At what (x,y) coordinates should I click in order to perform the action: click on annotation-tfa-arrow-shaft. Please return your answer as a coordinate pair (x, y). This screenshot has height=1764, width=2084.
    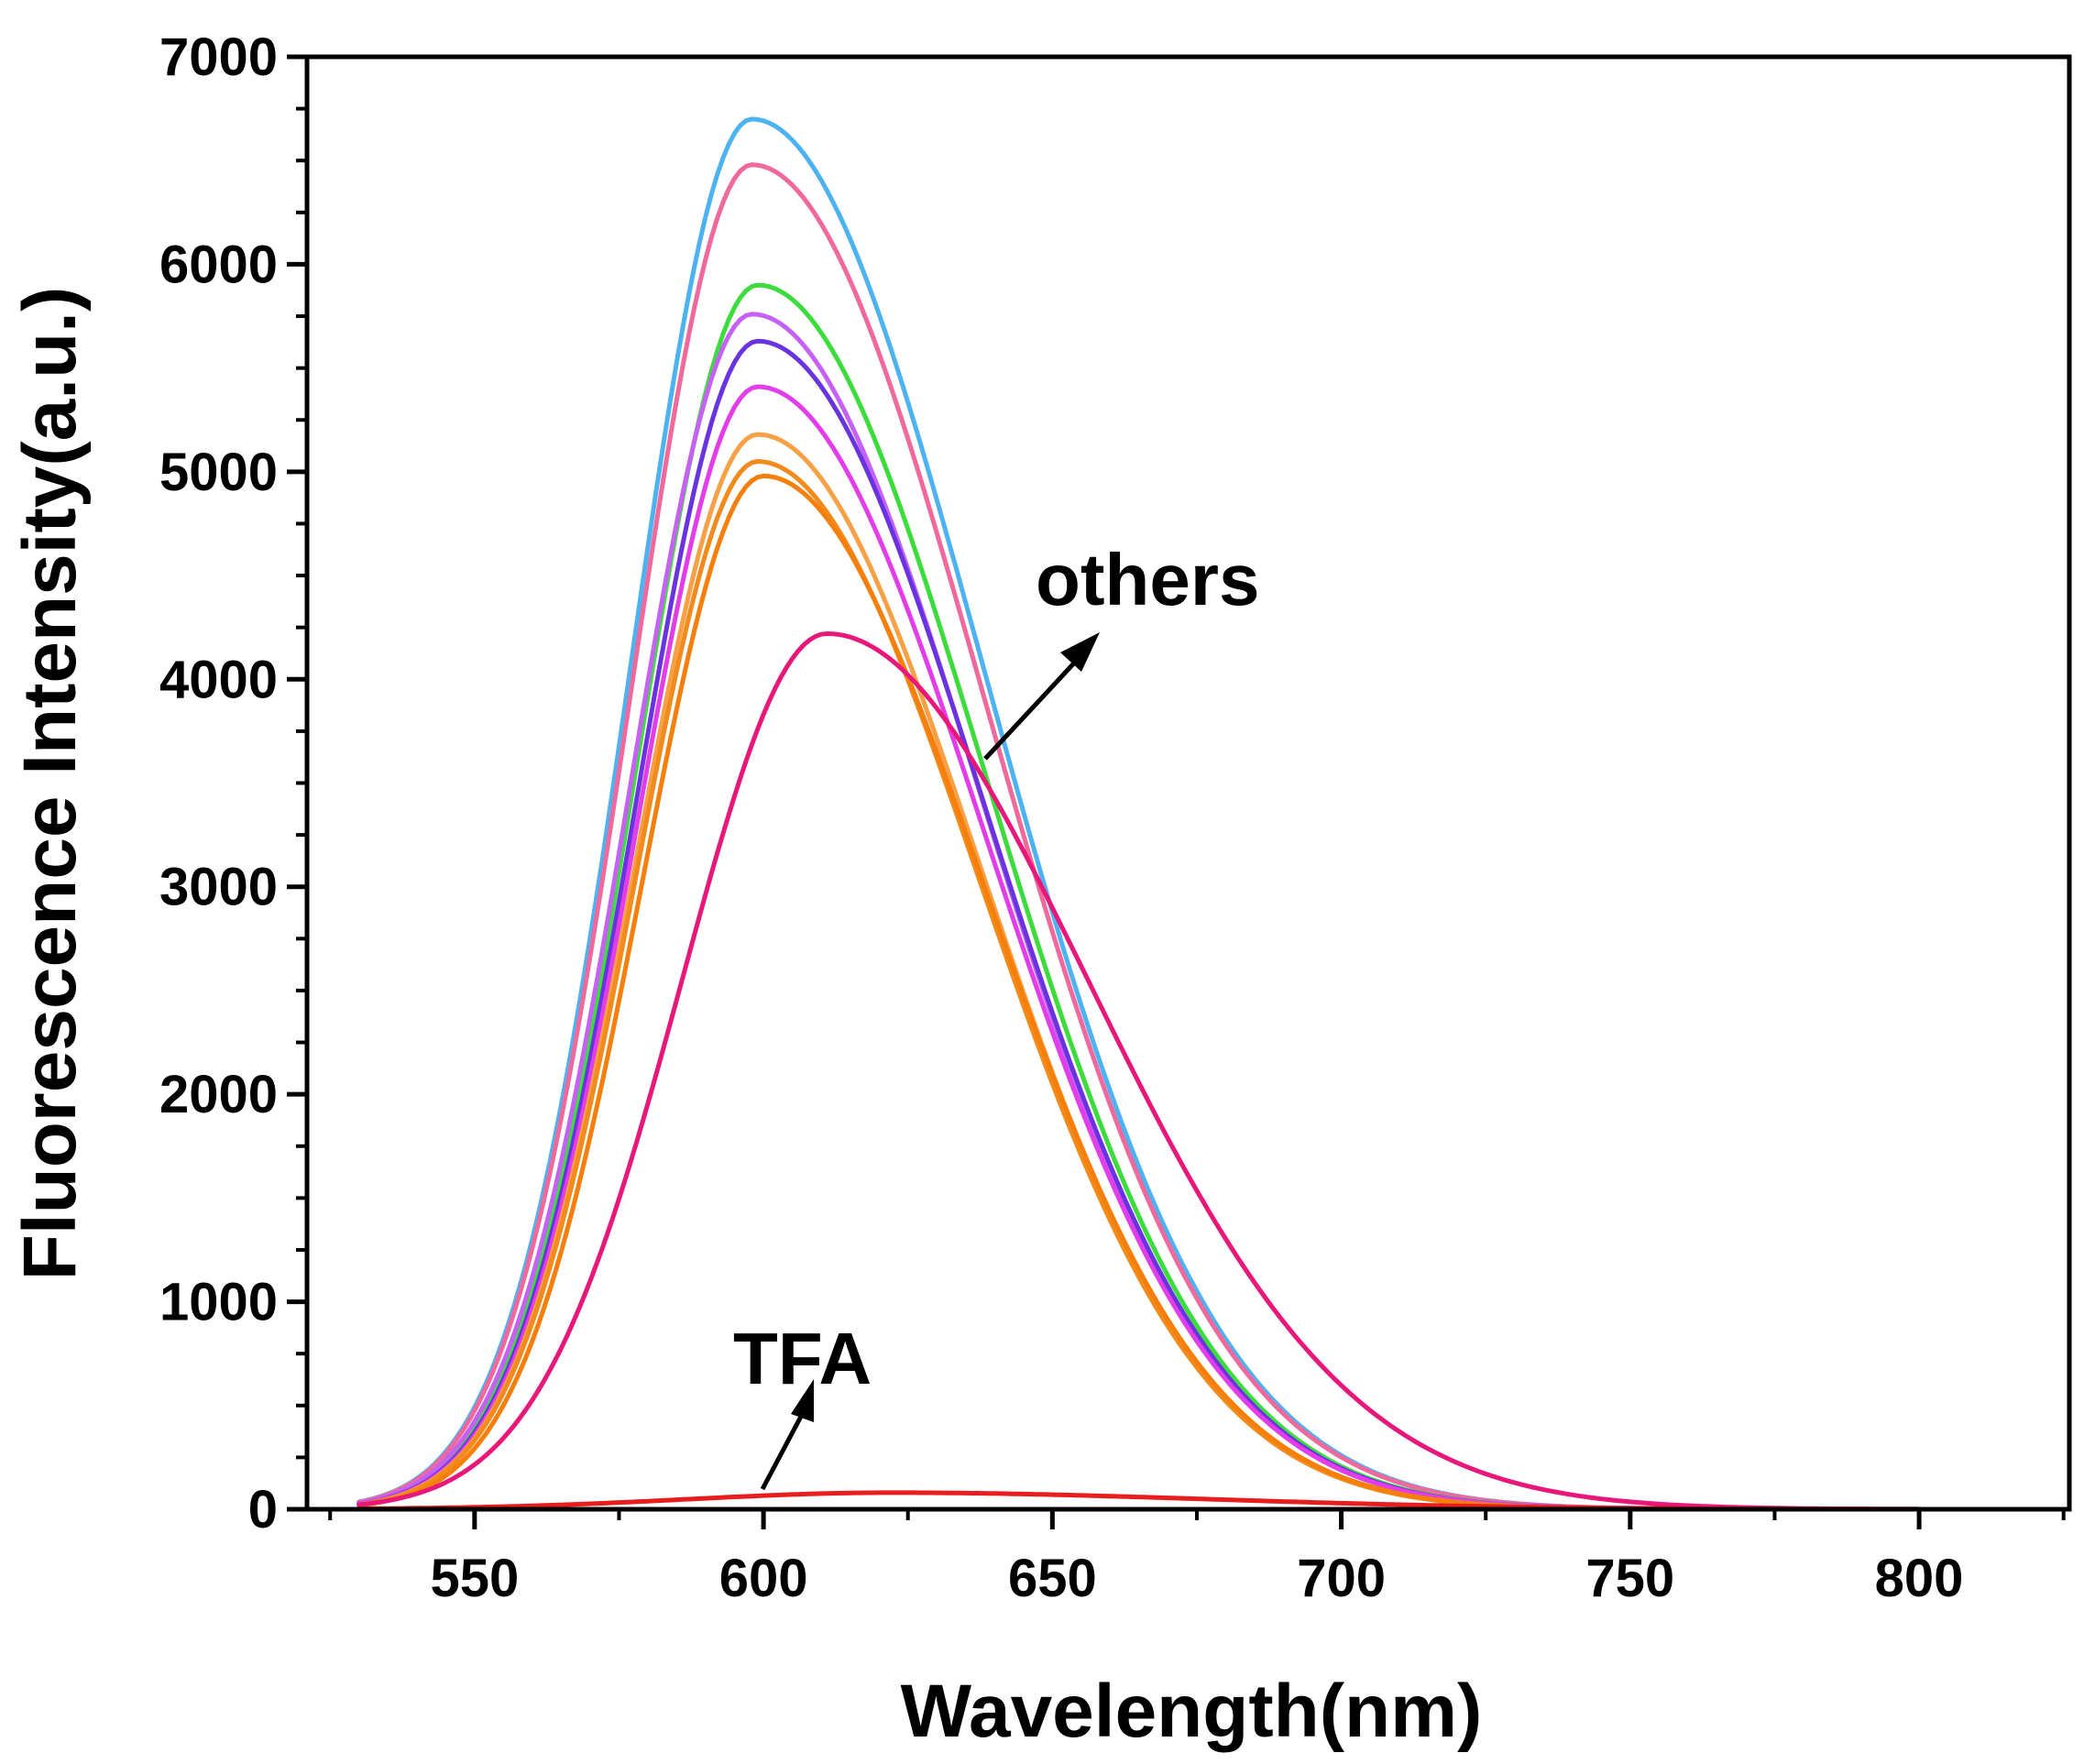
    Looking at the image, I should click on (783, 1450).